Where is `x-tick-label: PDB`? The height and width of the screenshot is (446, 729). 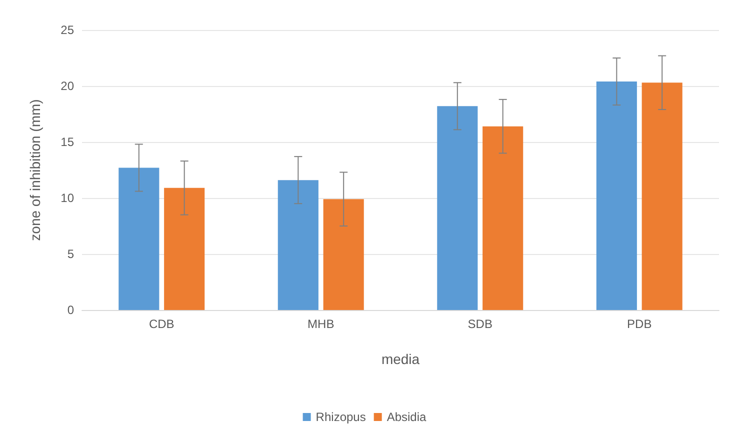 x-tick-label: PDB is located at coordinates (639, 324).